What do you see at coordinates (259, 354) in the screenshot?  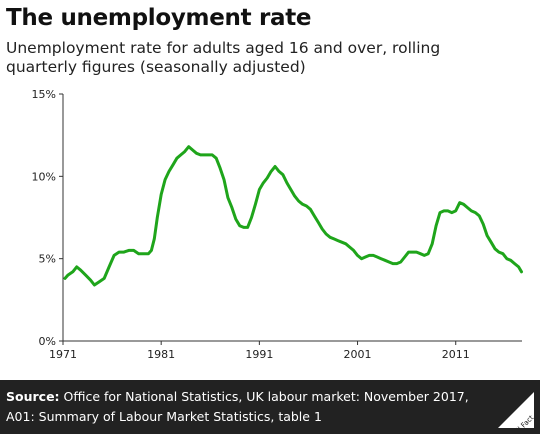 I see `x-tick-label: 1991` at bounding box center [259, 354].